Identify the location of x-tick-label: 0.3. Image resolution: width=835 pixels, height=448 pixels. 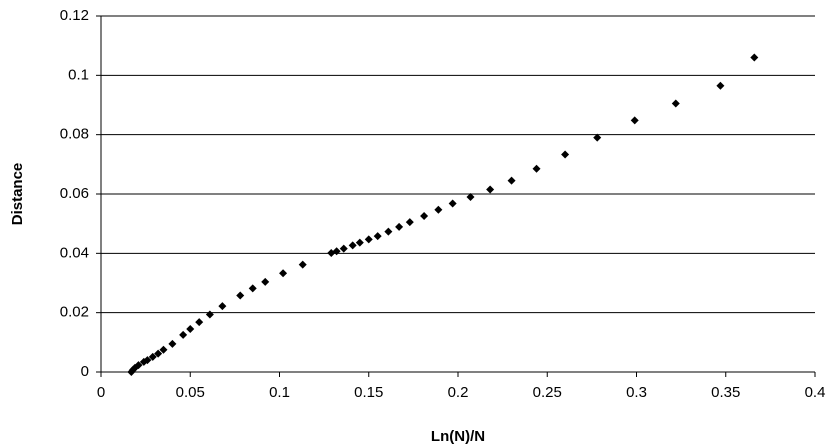
(636, 392).